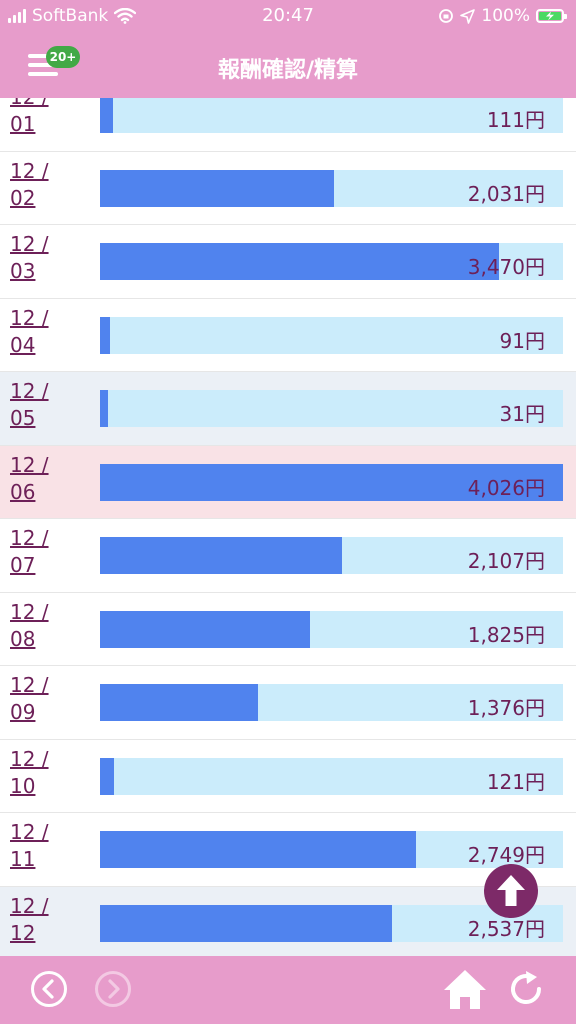 The height and width of the screenshot is (1024, 576). I want to click on reload-icon, so click(526, 988).